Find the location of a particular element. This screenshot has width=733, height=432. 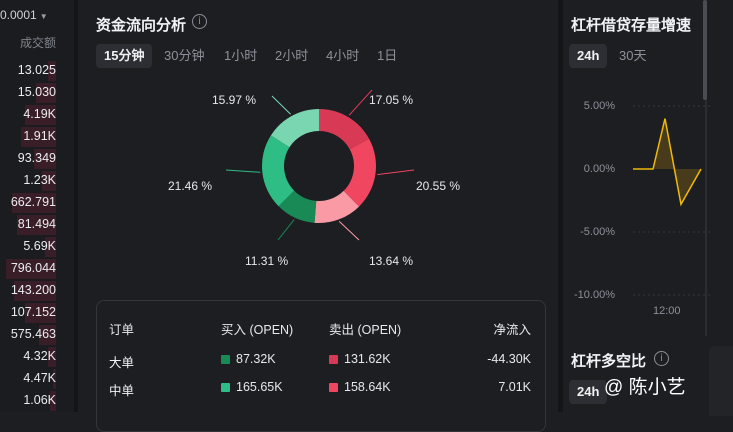

row-sell-medium: 158.64K is located at coordinates (360, 387).